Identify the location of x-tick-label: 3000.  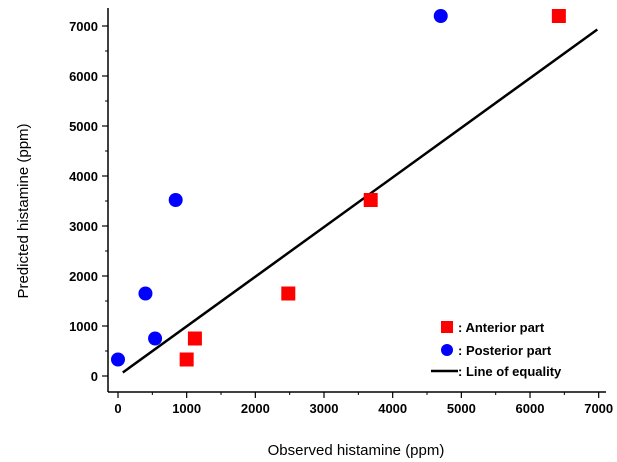
(324, 408).